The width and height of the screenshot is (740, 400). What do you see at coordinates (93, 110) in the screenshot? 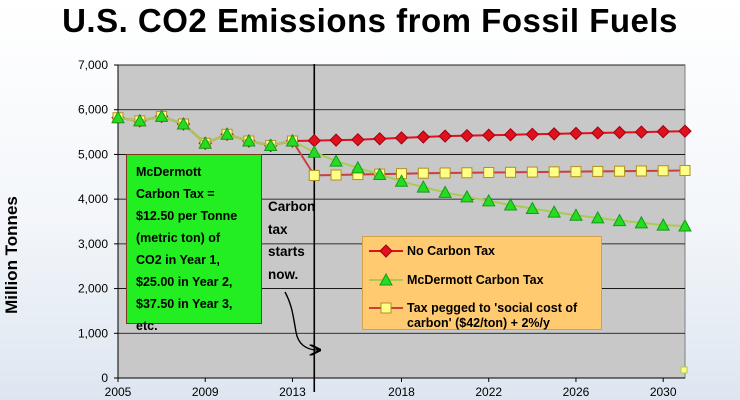
I see `y-tick-label: 6,000` at bounding box center [93, 110].